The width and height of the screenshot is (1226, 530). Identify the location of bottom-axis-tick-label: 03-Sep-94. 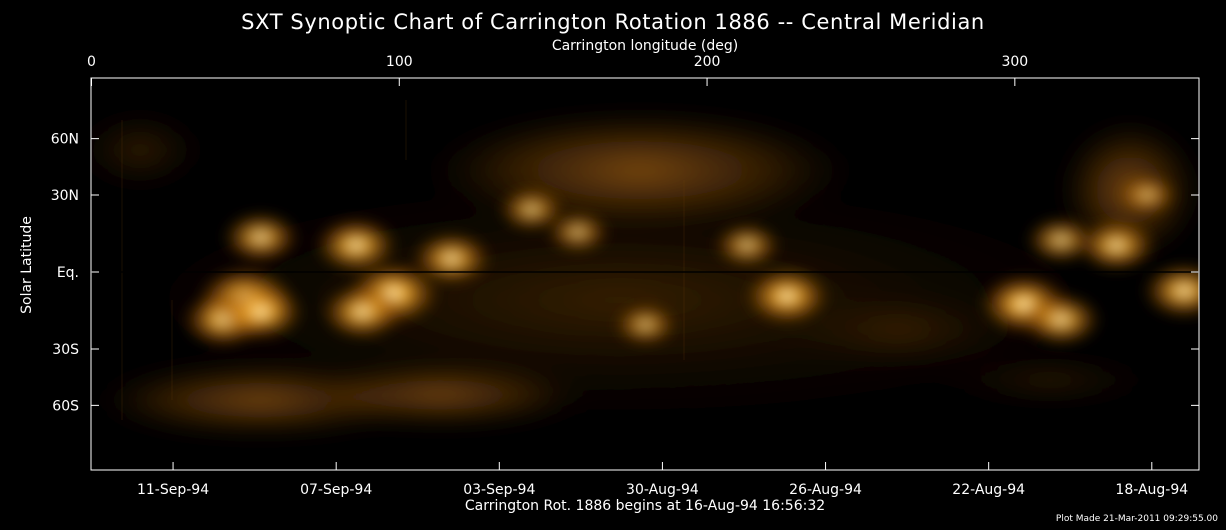
(499, 490).